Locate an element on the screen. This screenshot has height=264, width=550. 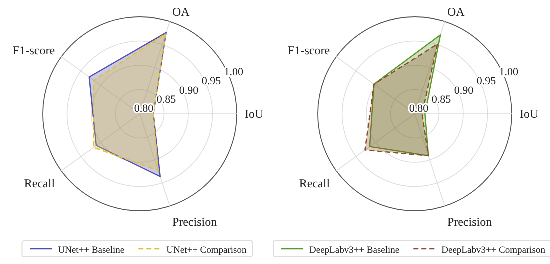
legend-label: DeepLabv3++ Baseline is located at coordinates (355, 251).